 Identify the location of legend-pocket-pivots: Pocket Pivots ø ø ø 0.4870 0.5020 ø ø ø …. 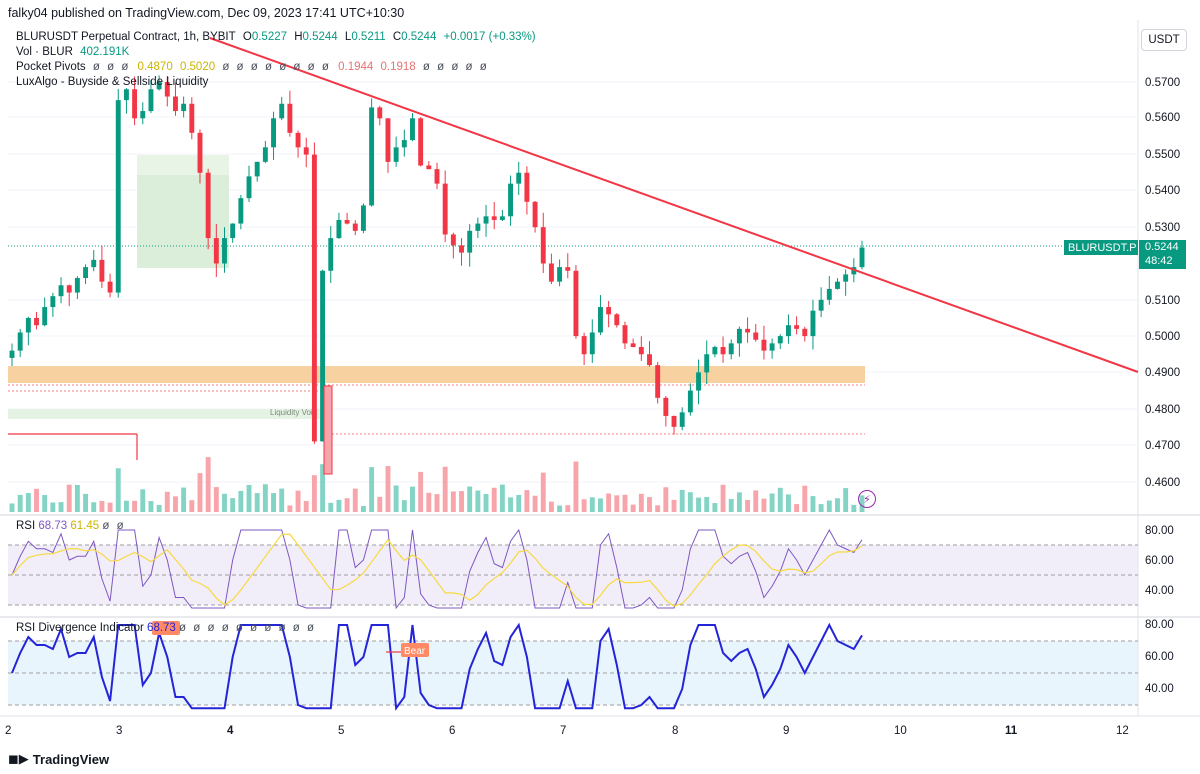
(254, 67).